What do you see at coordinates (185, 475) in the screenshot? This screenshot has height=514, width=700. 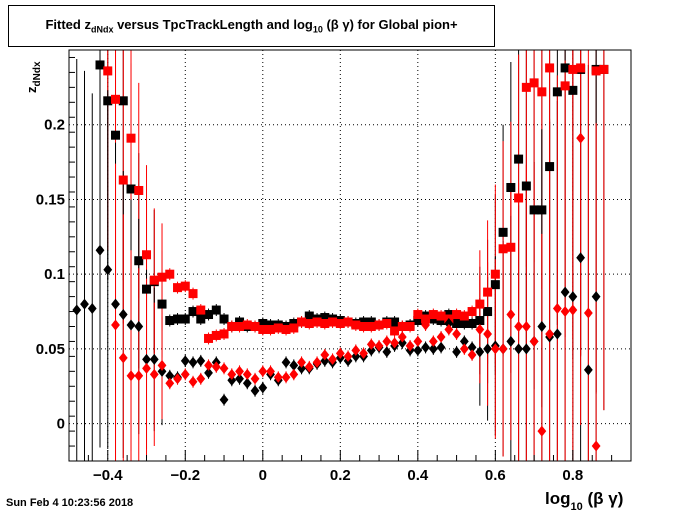 I see `x-tick-label: −0.2` at bounding box center [185, 475].